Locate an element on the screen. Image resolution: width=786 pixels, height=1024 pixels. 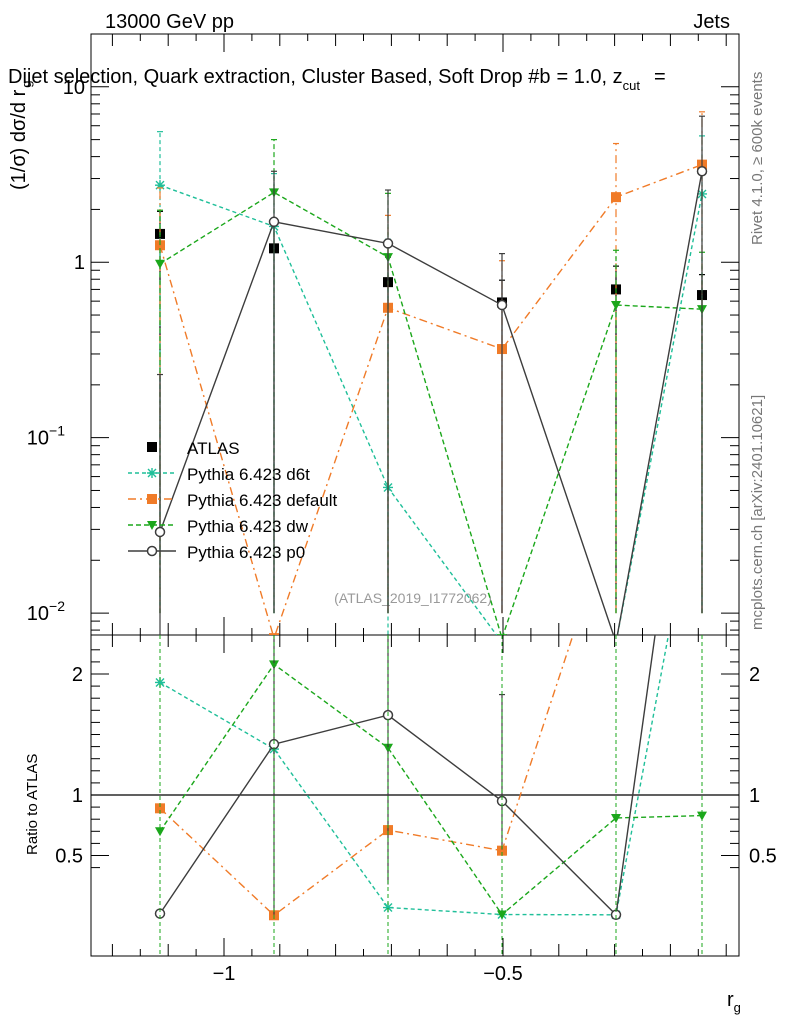
ratio-xlabel: rg is located at coordinates (734, 1002).